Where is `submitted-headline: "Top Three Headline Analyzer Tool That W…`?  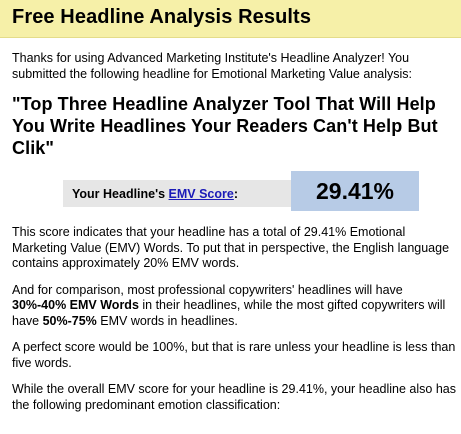 submitted-headline: "Top Three Headline Analyzer Tool That W… is located at coordinates (225, 126).